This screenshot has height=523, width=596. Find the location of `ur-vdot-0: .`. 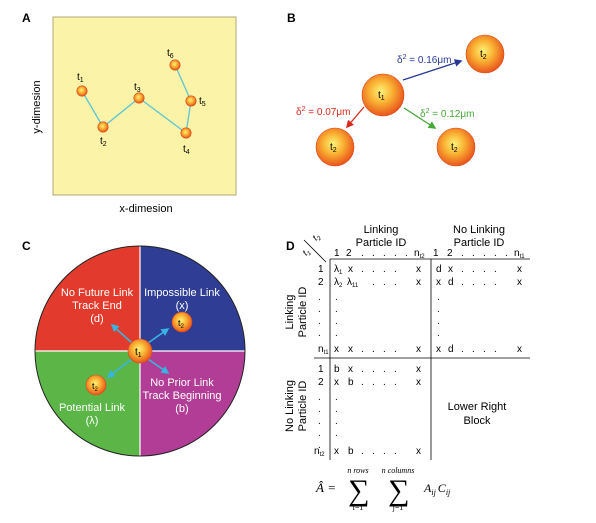

ur-vdot-0: . is located at coordinates (438, 297).